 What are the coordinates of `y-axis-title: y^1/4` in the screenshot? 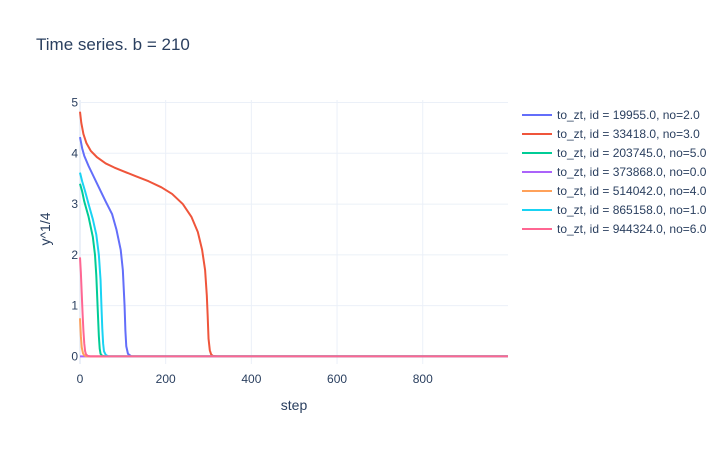 It's located at (45, 228).